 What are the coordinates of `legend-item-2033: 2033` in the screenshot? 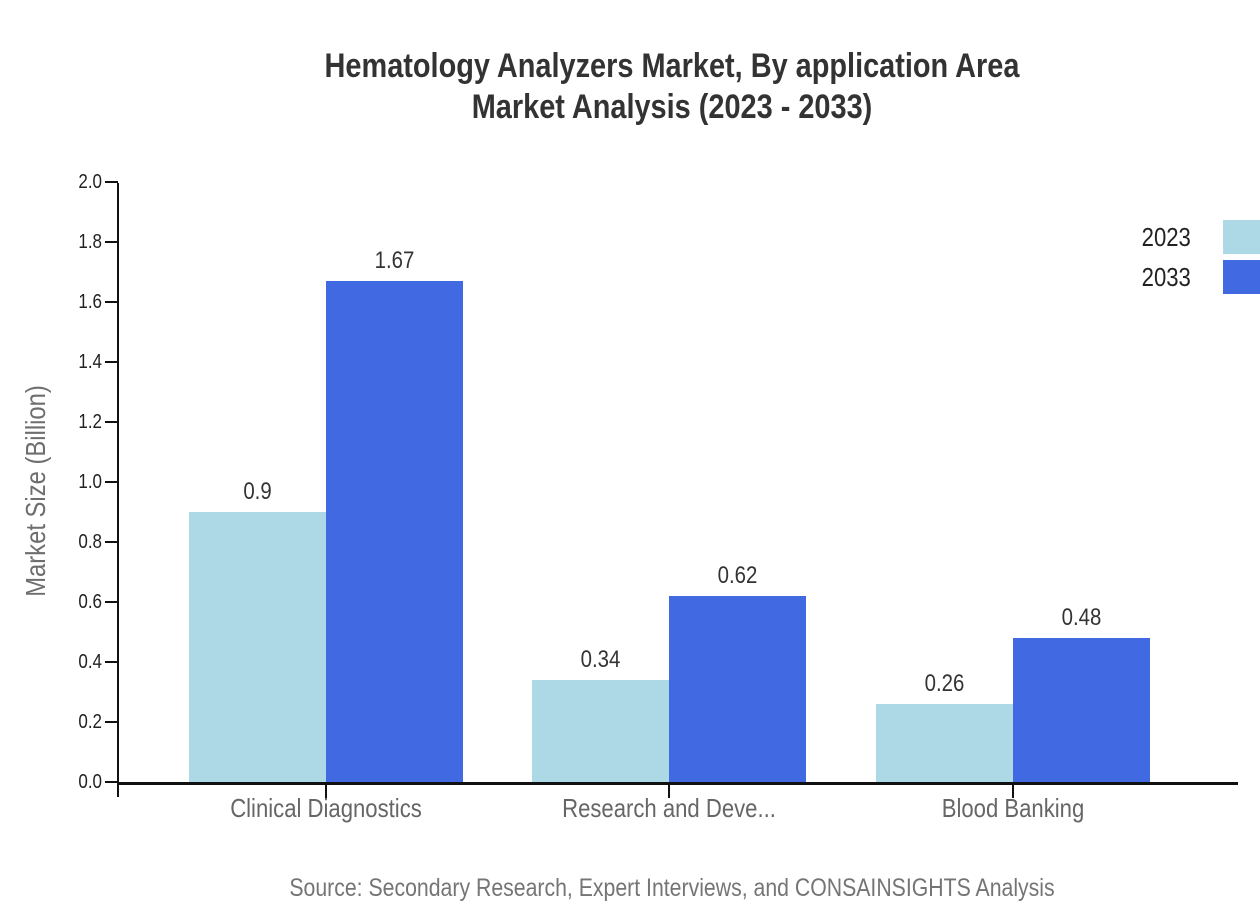 It's located at (1196, 277).